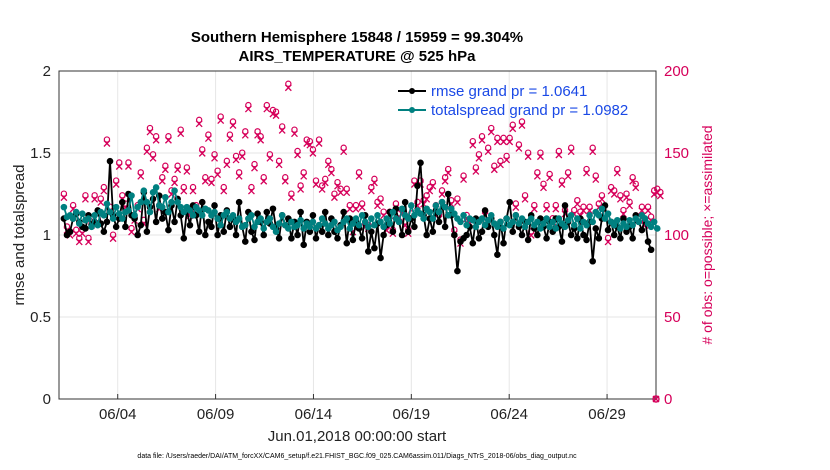  Describe the element at coordinates (47, 71) in the screenshot. I see `y-tick-label-left: 2` at that location.